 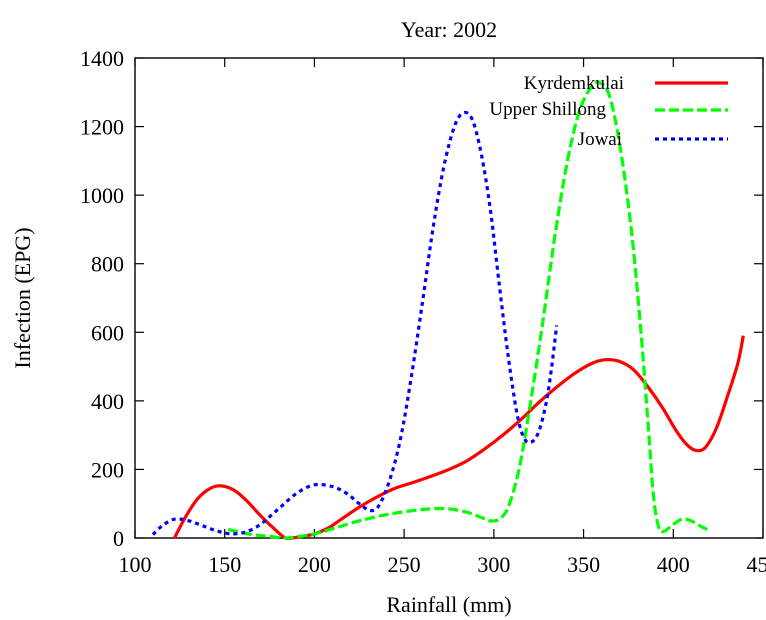 What do you see at coordinates (107, 401) in the screenshot?
I see `y-tick-label: 400` at bounding box center [107, 401].